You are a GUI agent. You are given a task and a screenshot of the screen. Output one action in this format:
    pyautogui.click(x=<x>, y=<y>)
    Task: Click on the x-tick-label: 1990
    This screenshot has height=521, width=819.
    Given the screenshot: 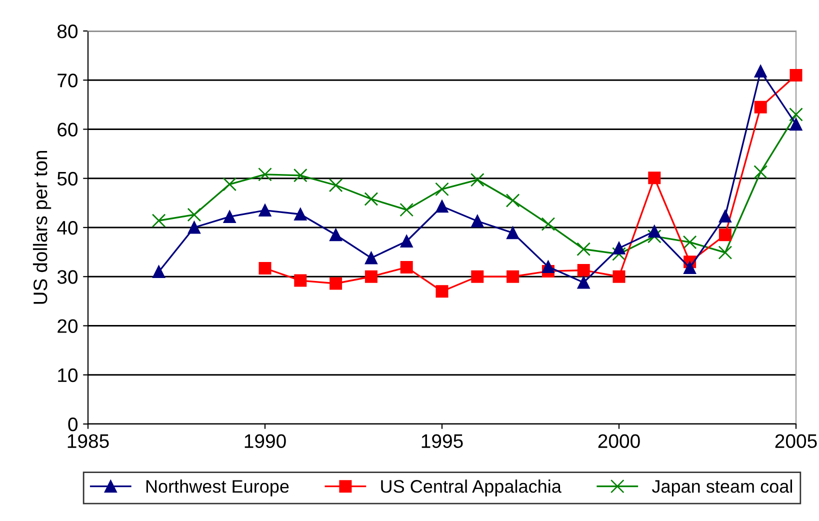 What is the action you would take?
    pyautogui.click(x=265, y=441)
    